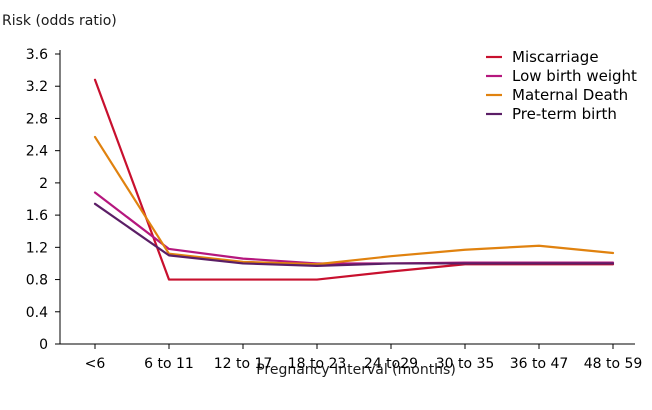 Image resolution: width=652 pixels, height=410 pixels. What do you see at coordinates (391, 364) in the screenshot?
I see `x-tick-label: 24 to29` at bounding box center [391, 364].